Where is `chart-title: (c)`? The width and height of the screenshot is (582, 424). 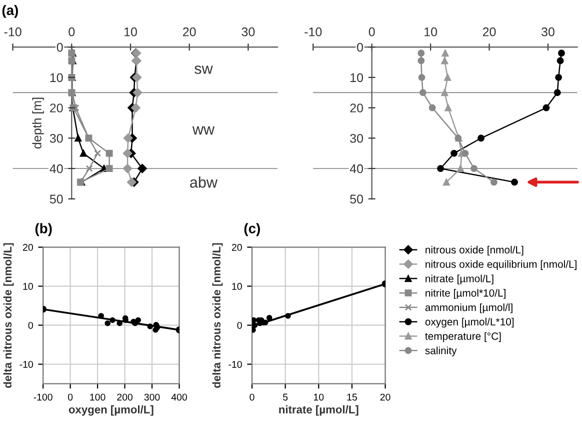
chart-title: (c) is located at coordinates (252, 229).